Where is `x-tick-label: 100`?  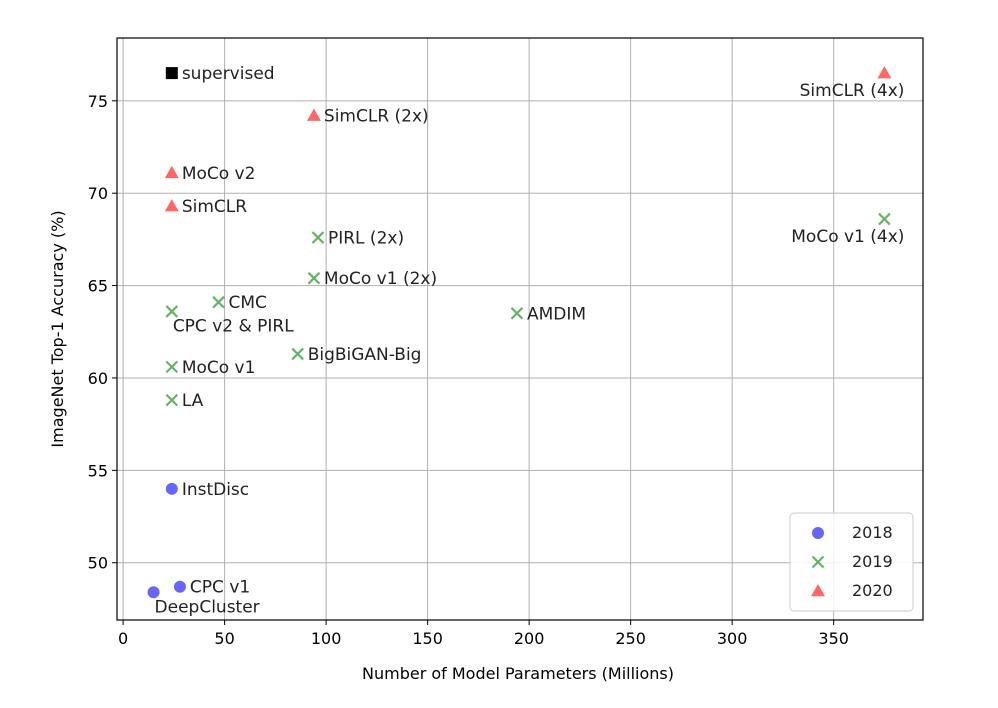 x-tick-label: 100 is located at coordinates (326, 638).